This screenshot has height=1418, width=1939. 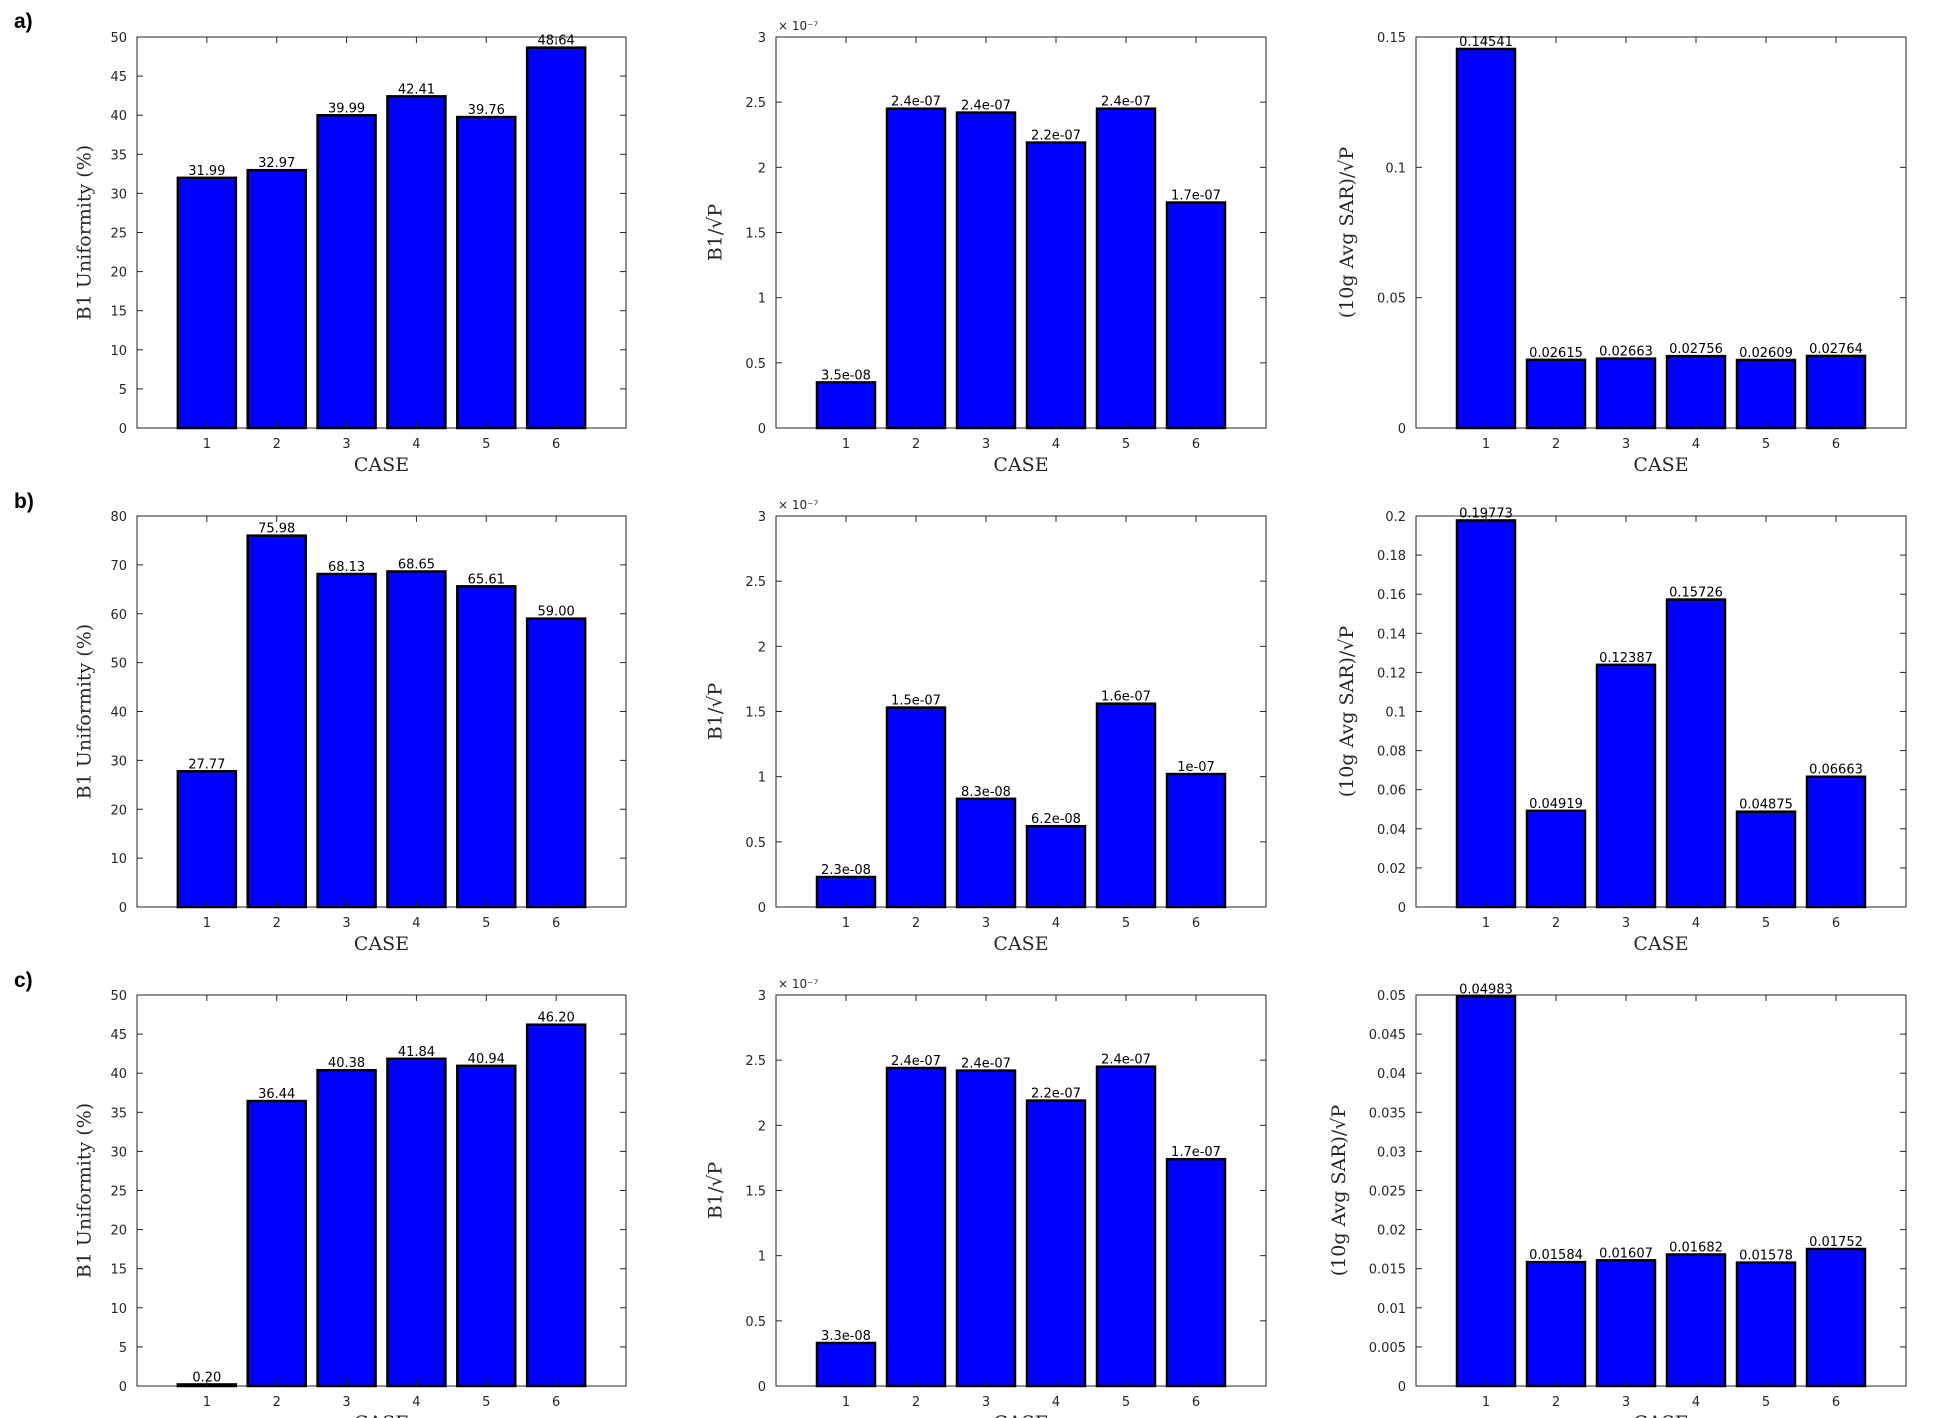 What do you see at coordinates (1626, 352) in the screenshot?
I see `data-label: 0.02663` at bounding box center [1626, 352].